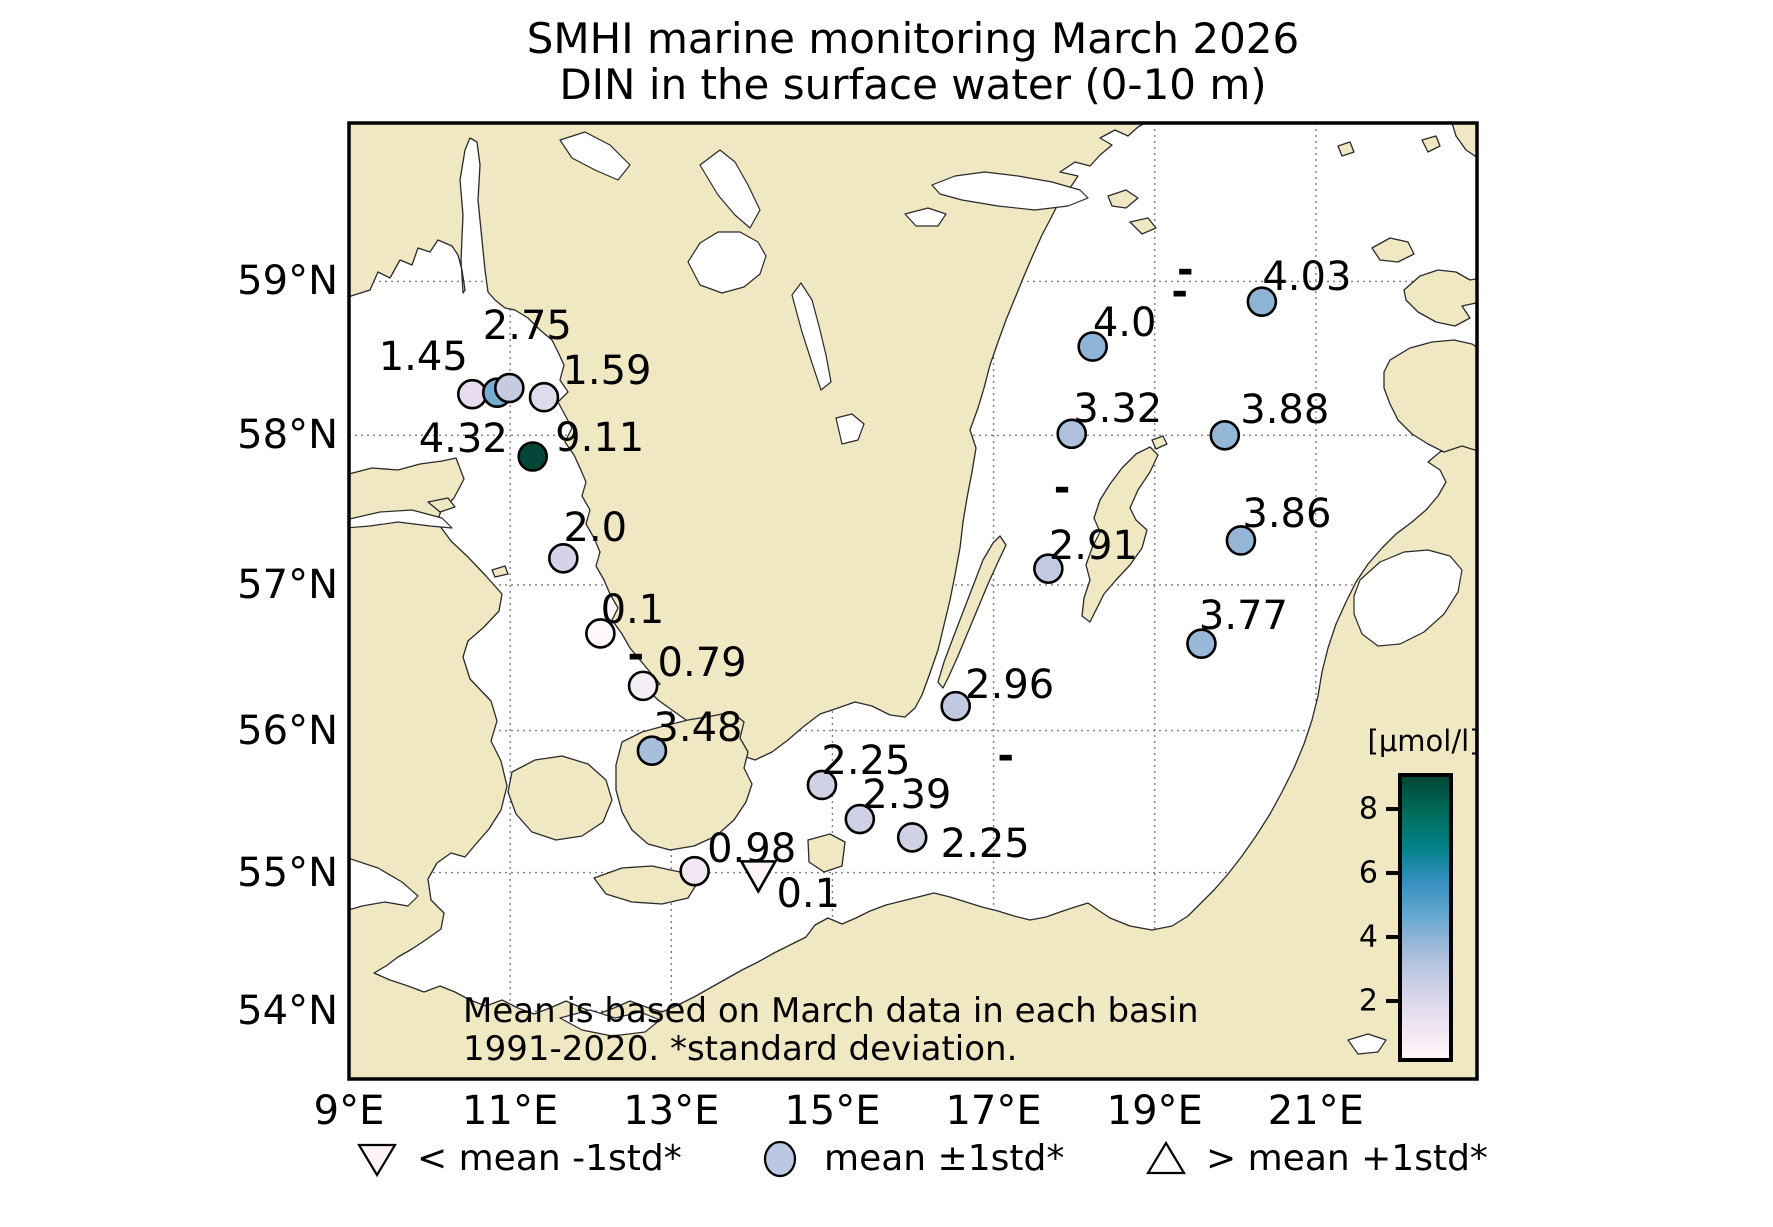  What do you see at coordinates (702, 662) in the screenshot?
I see `station-value-label: 0.79` at bounding box center [702, 662].